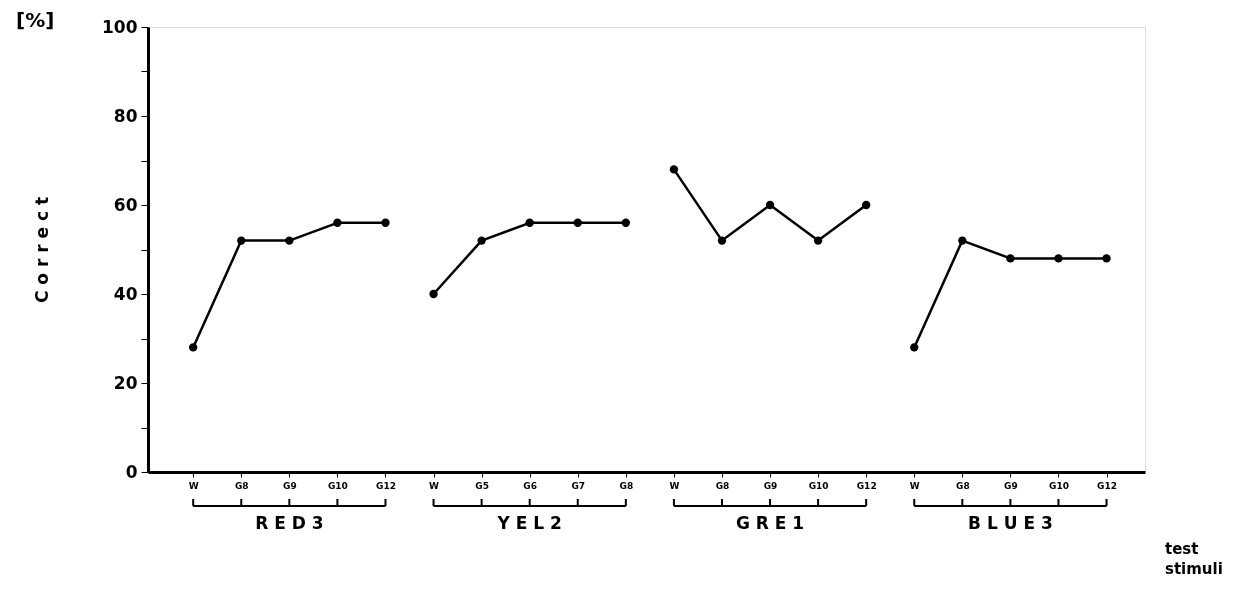 This screenshot has height=590, width=1246. Describe the element at coordinates (125, 293) in the screenshot. I see `y-tick-label: 40` at that location.